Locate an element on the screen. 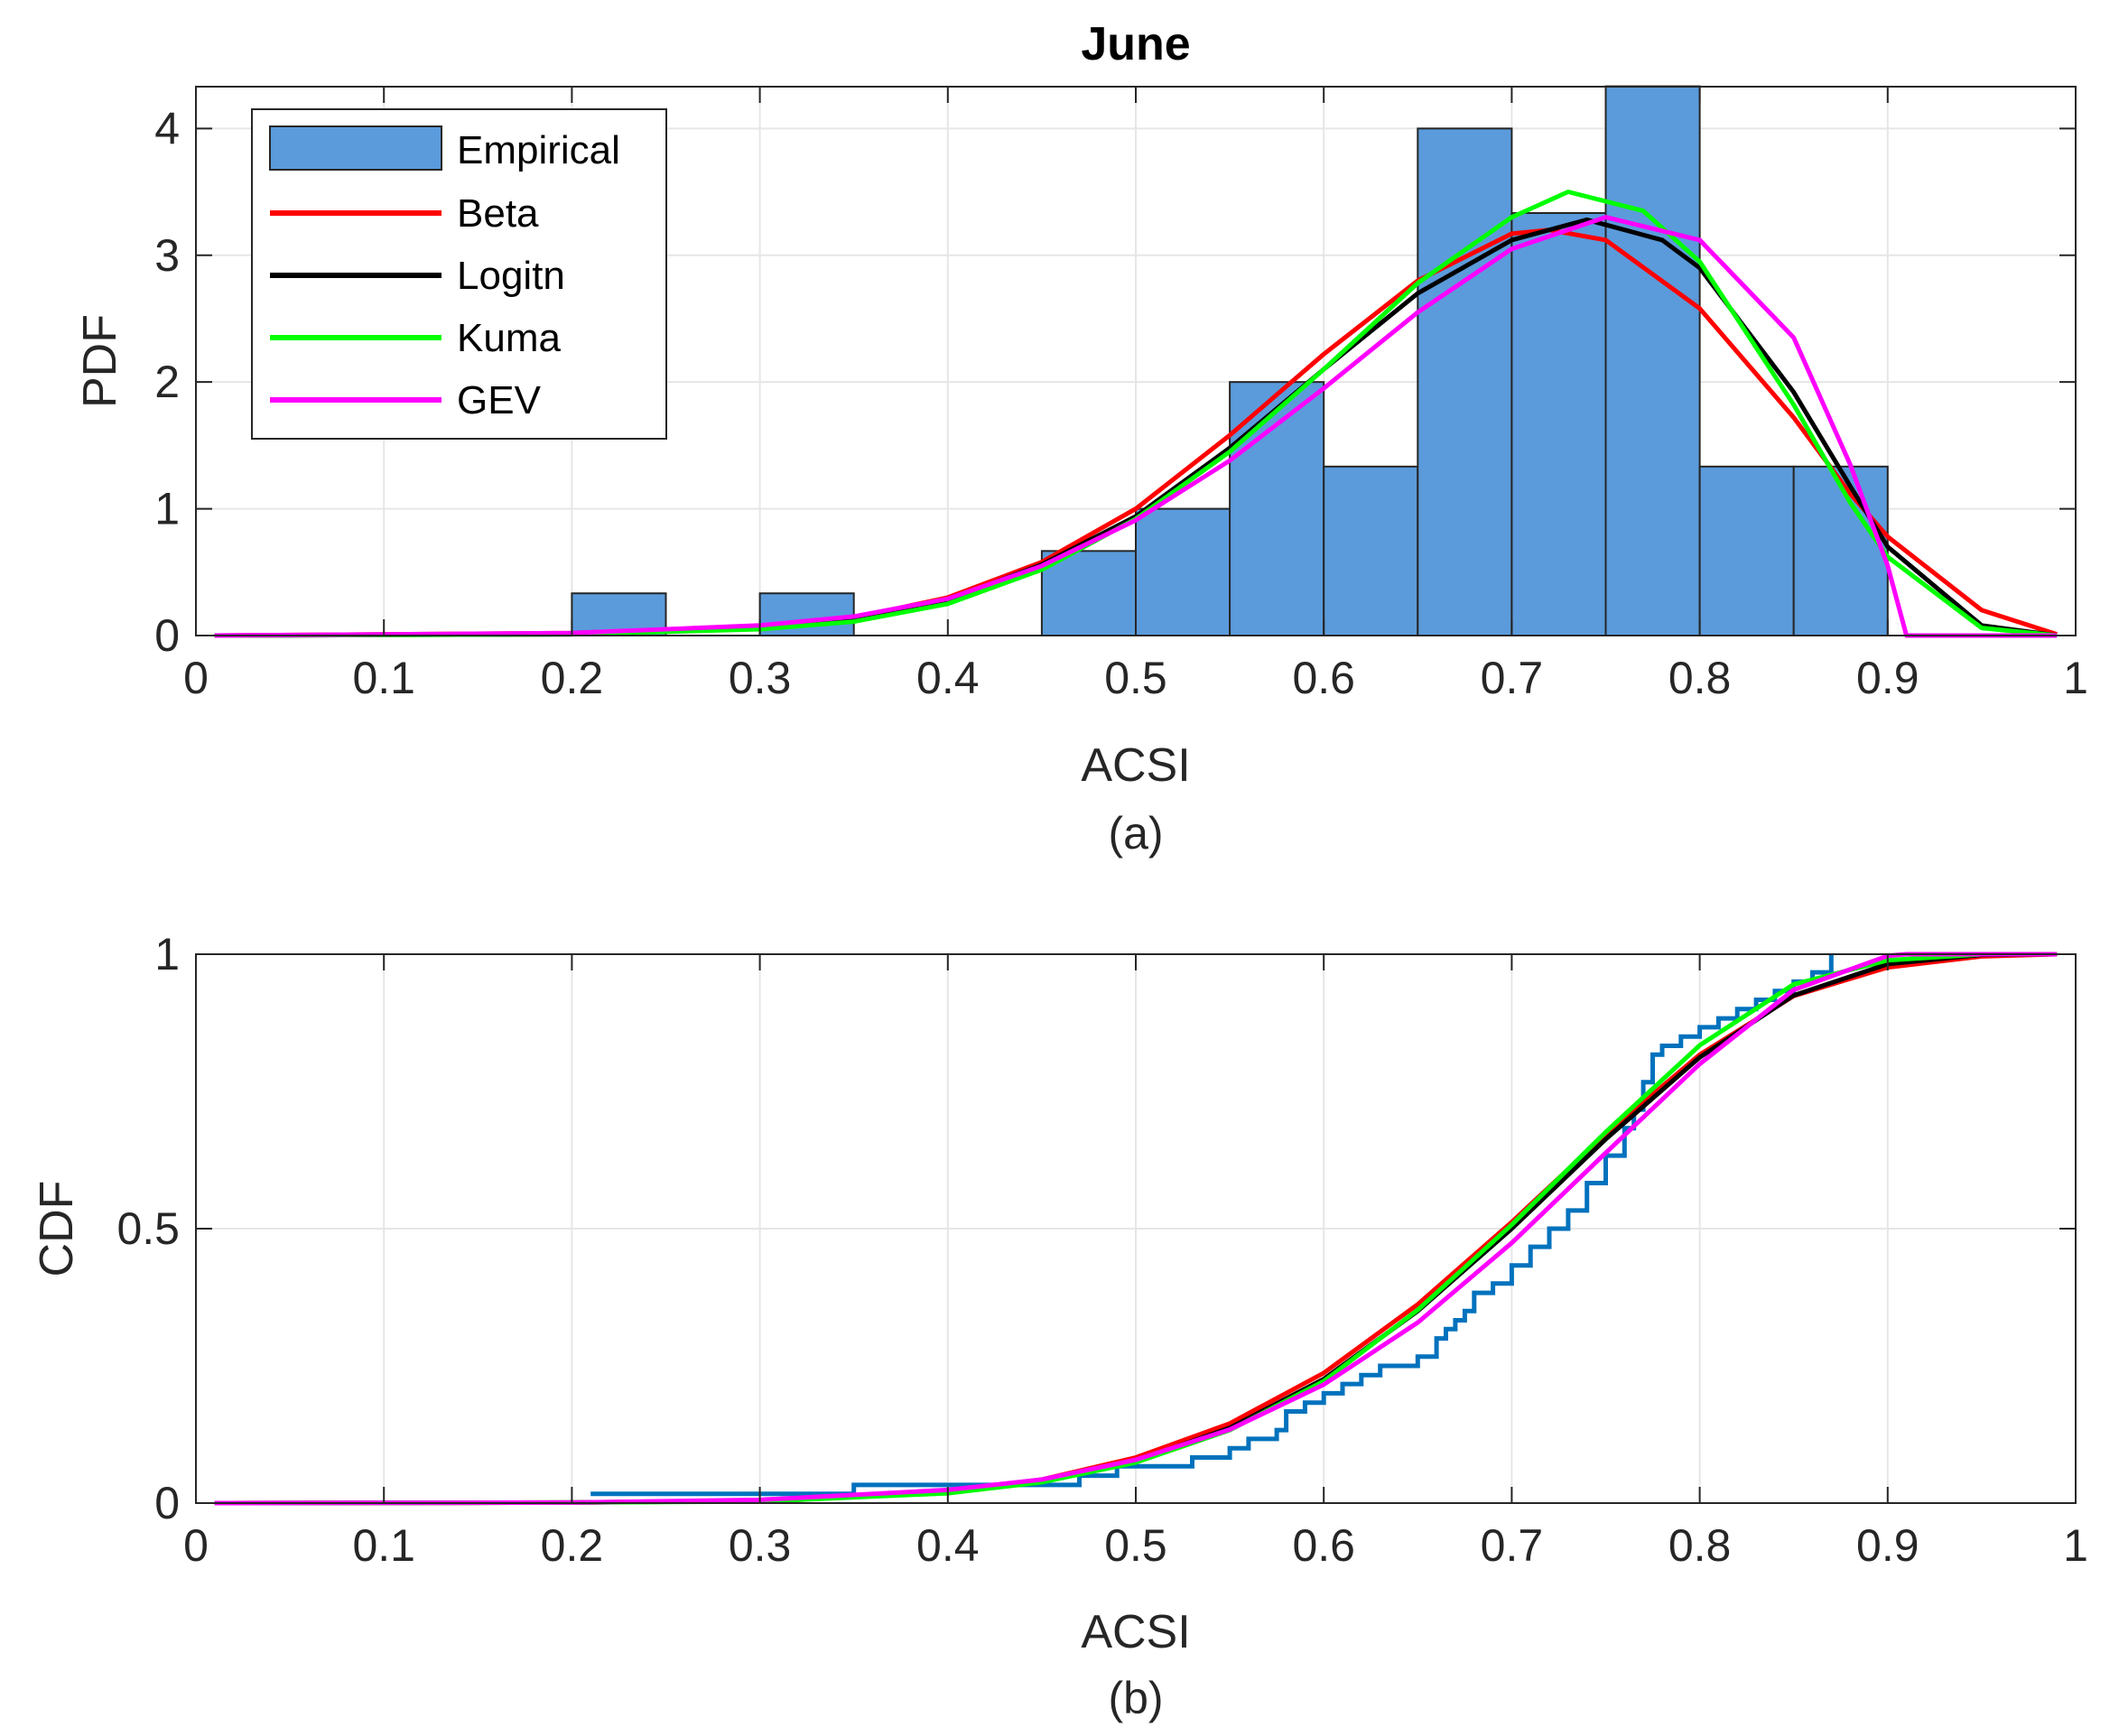 This screenshot has height=1736, width=2119. y-axis-label-a: PDF is located at coordinates (100, 361).